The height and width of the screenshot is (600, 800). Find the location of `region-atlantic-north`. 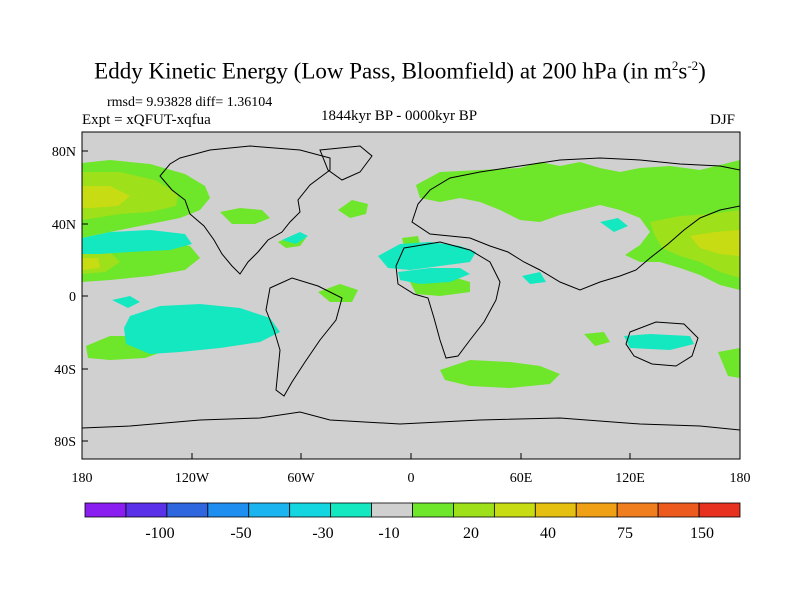

region-atlantic-north is located at coordinates (245, 216).